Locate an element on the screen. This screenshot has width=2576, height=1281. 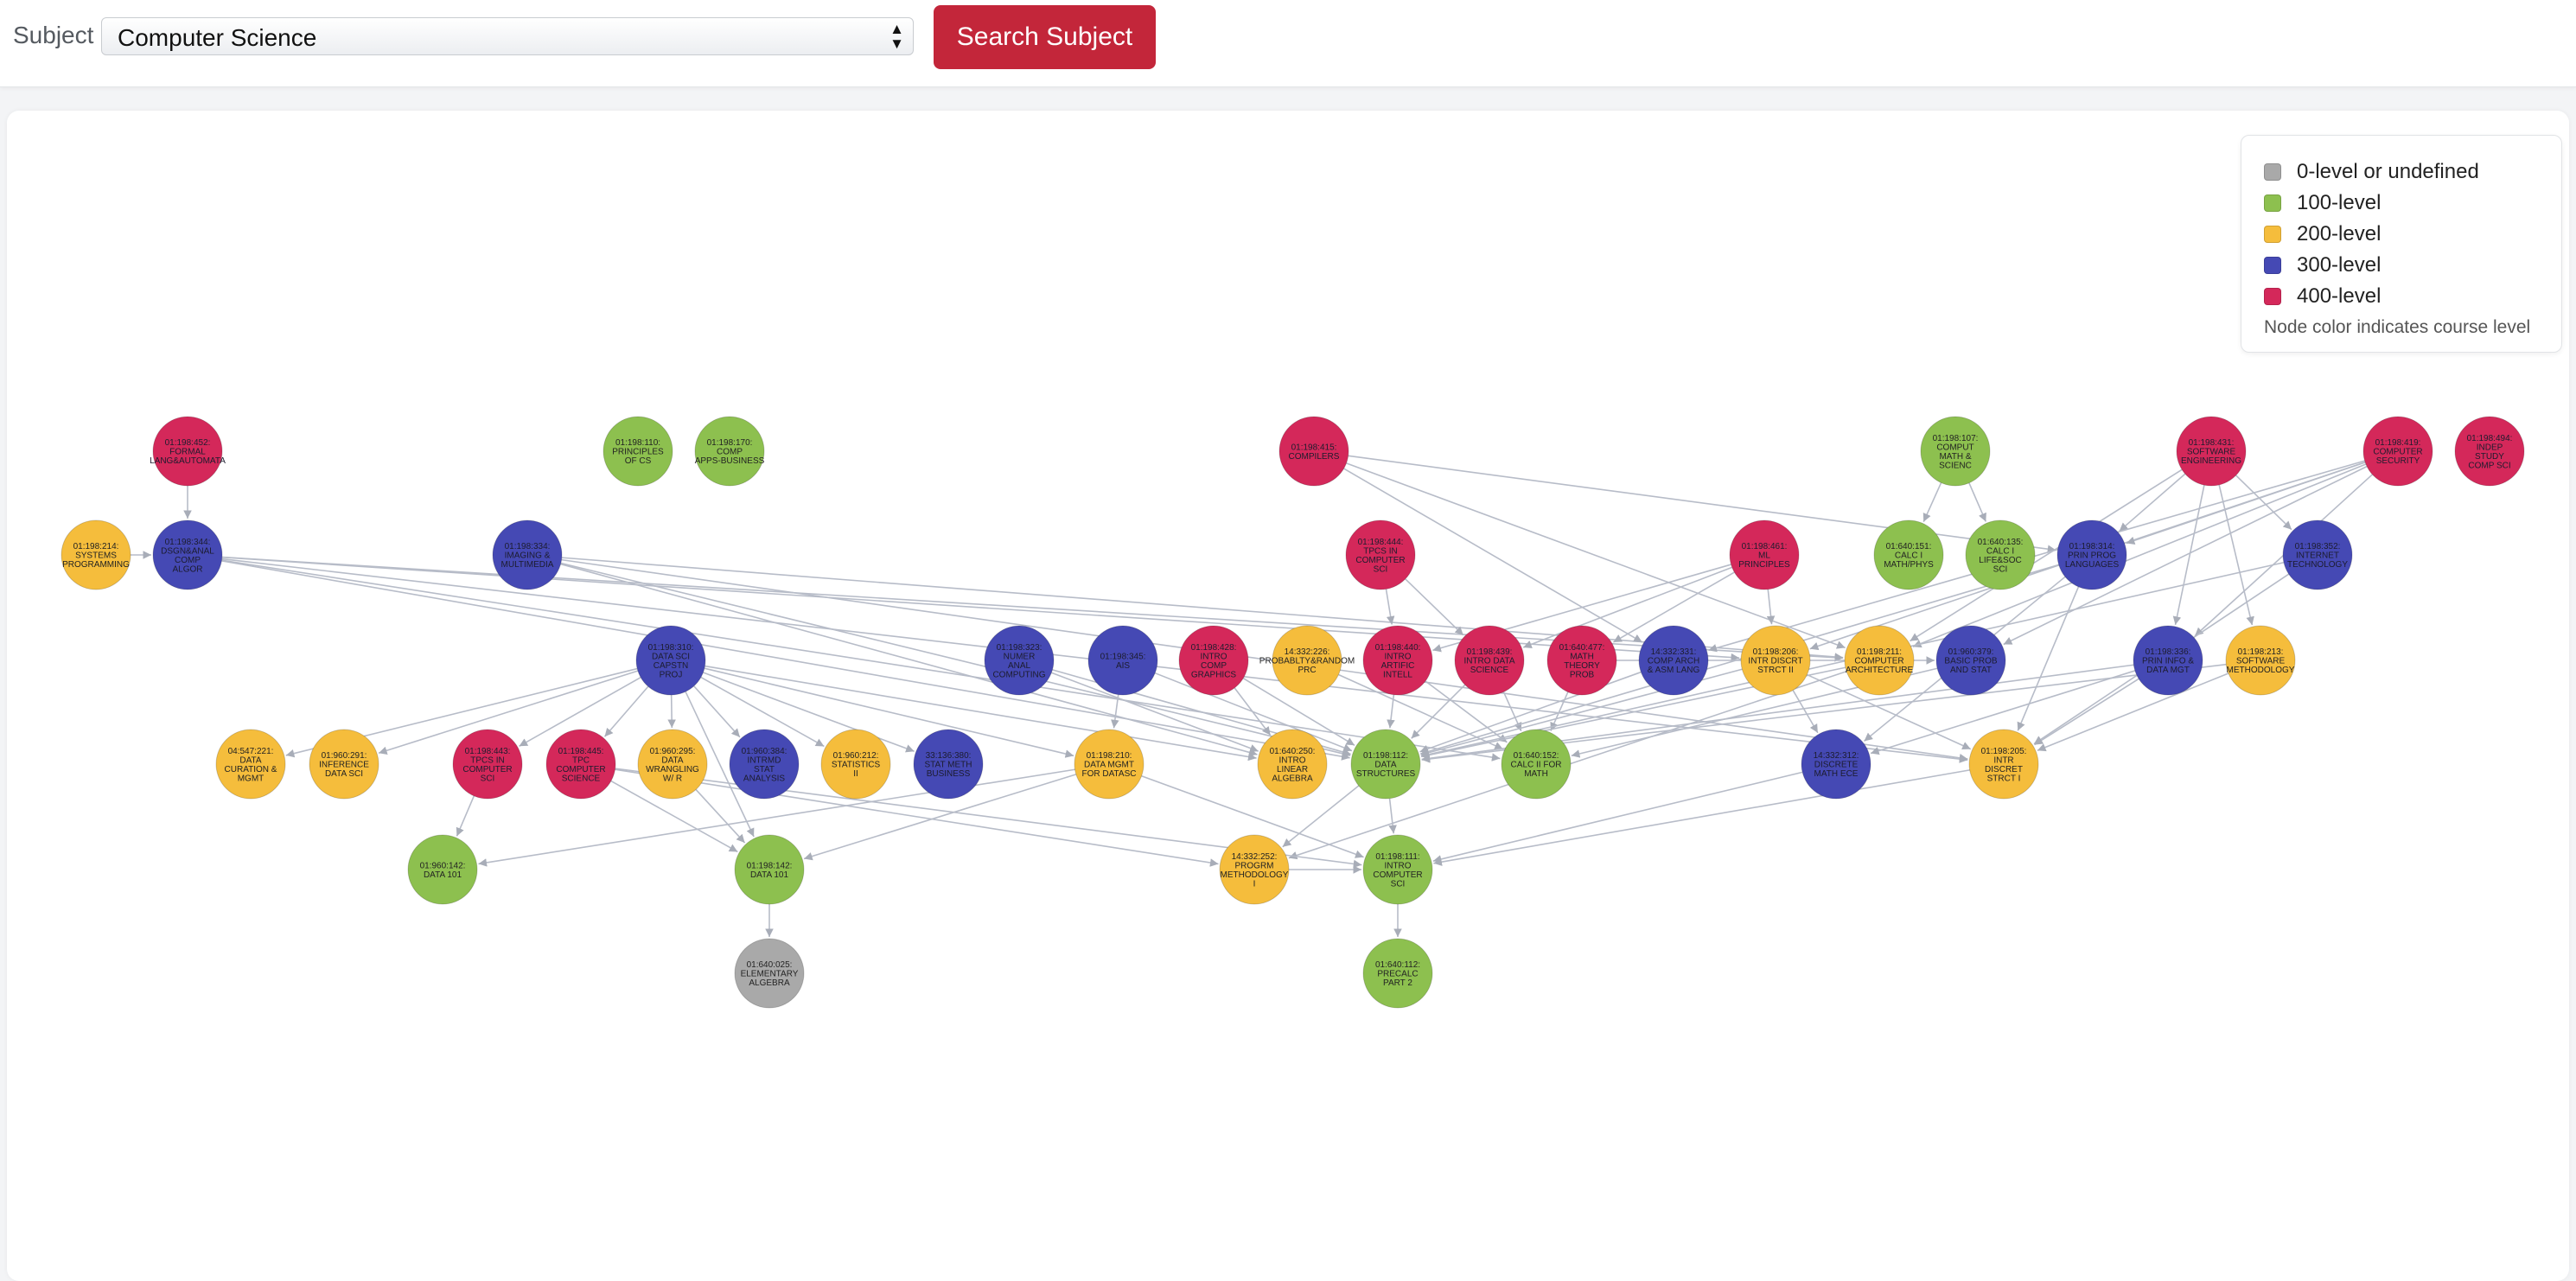
course-node: 01:960:142: DATA 101 is located at coordinates (442, 869).